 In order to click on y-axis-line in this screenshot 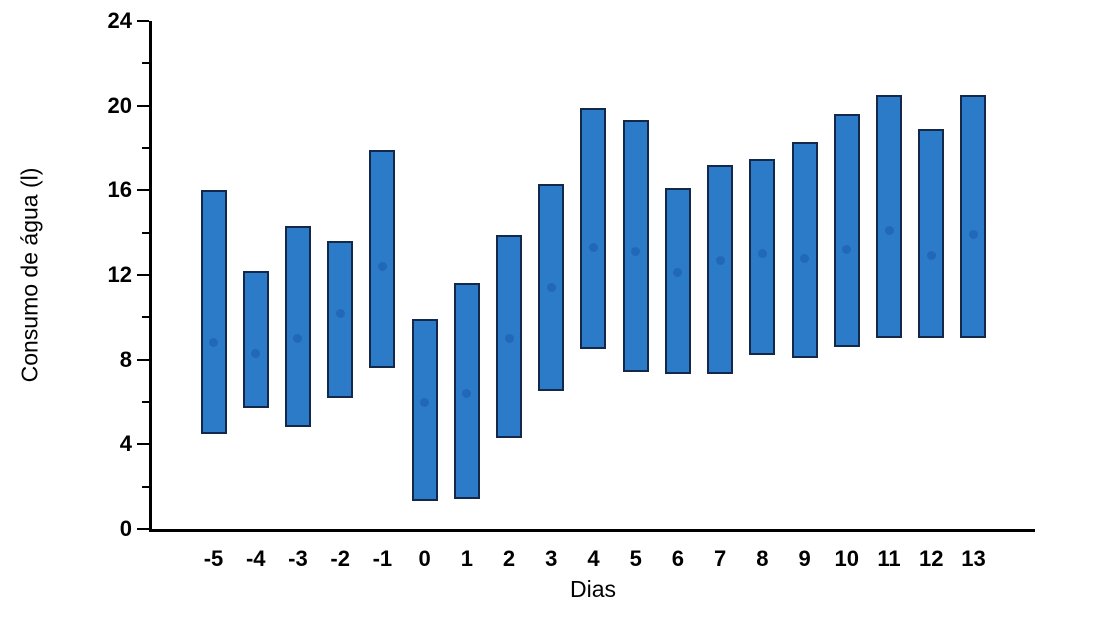, I will do `click(150, 276)`.